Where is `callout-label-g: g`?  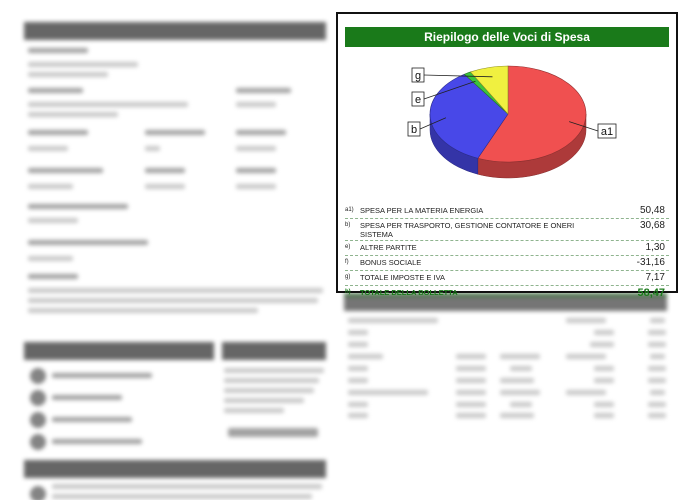
callout-label-g: g is located at coordinates (418, 76).